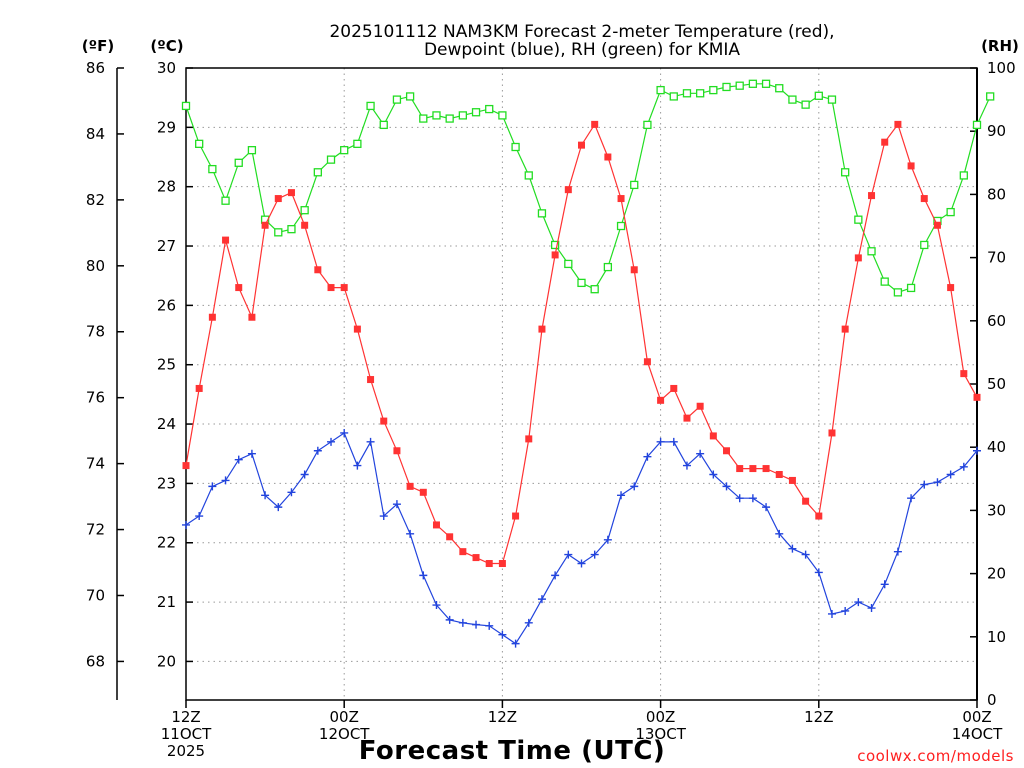  What do you see at coordinates (818, 717) in the screenshot?
I see `x-tick-label: 12Z` at bounding box center [818, 717].